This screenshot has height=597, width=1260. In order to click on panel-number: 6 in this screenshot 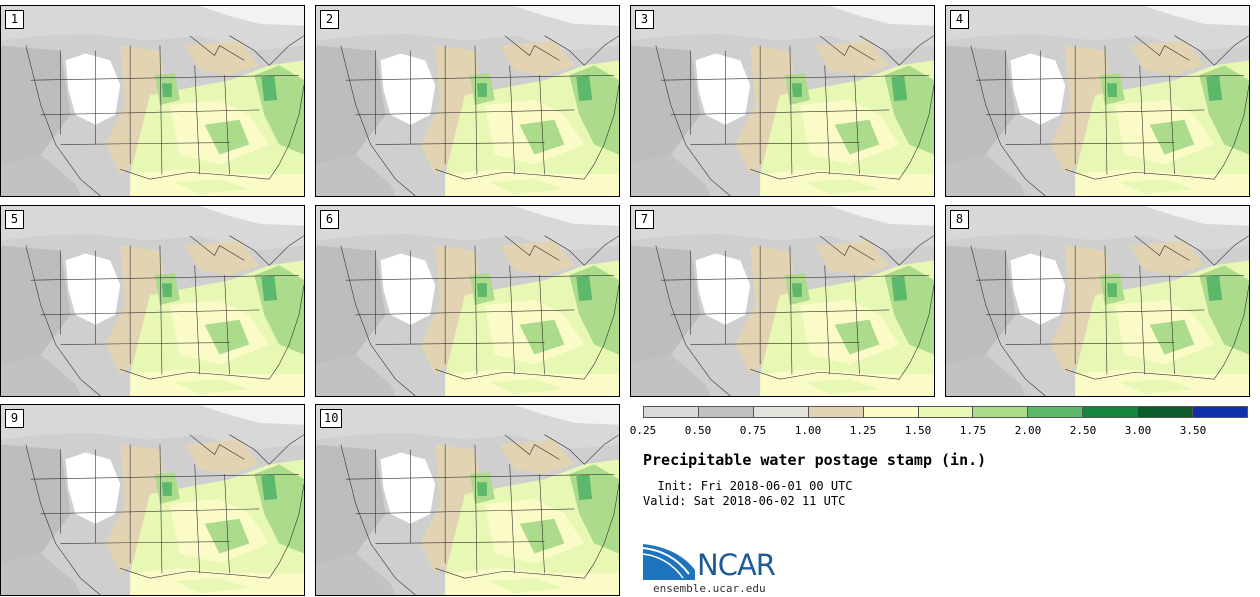, I will do `click(329, 219)`.